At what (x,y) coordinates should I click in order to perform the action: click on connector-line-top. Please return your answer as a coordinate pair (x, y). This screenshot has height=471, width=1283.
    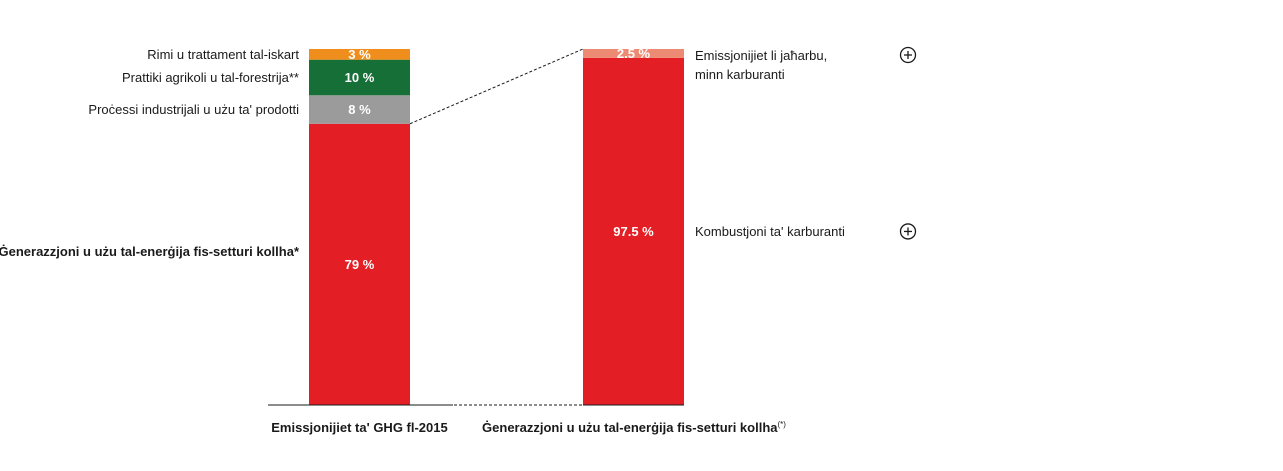
    Looking at the image, I should click on (496, 86).